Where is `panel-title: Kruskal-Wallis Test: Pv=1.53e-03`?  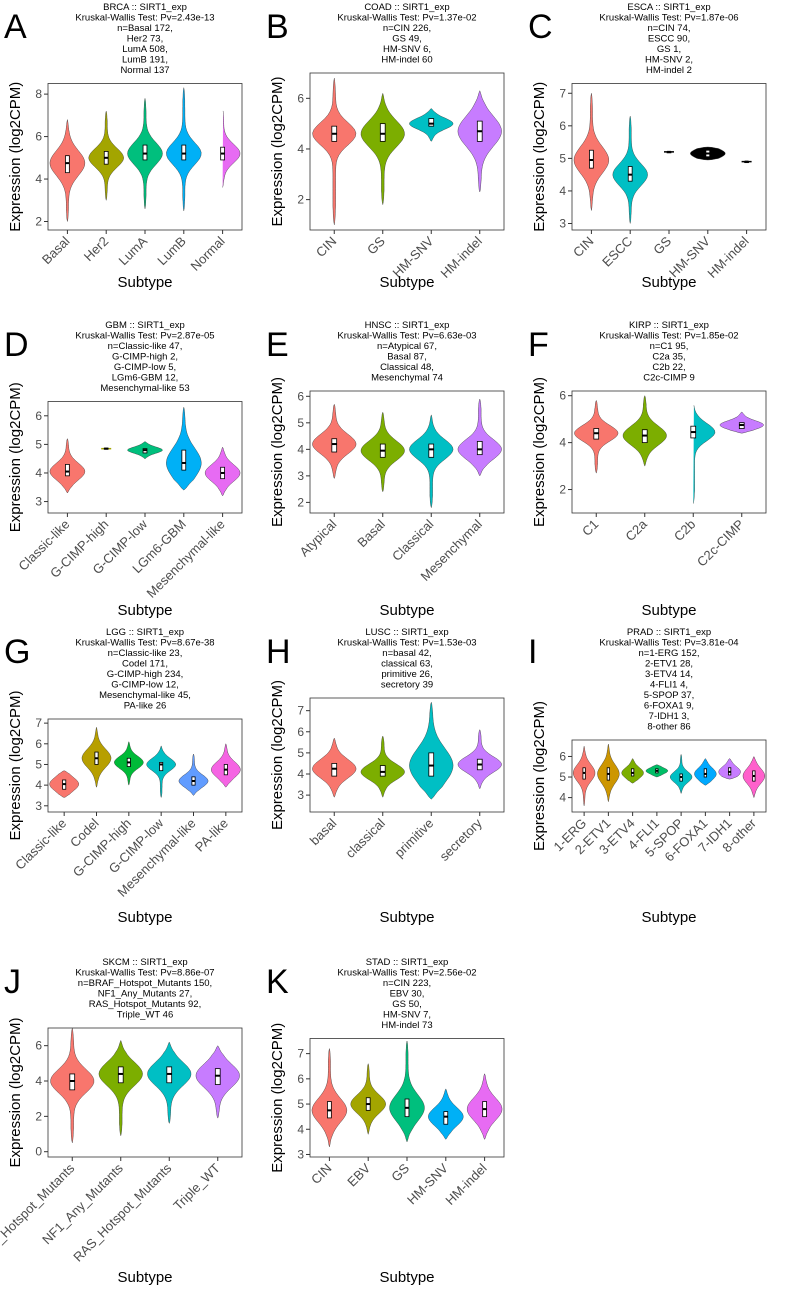 panel-title: Kruskal-Wallis Test: Pv=1.53e-03 is located at coordinates (406, 643).